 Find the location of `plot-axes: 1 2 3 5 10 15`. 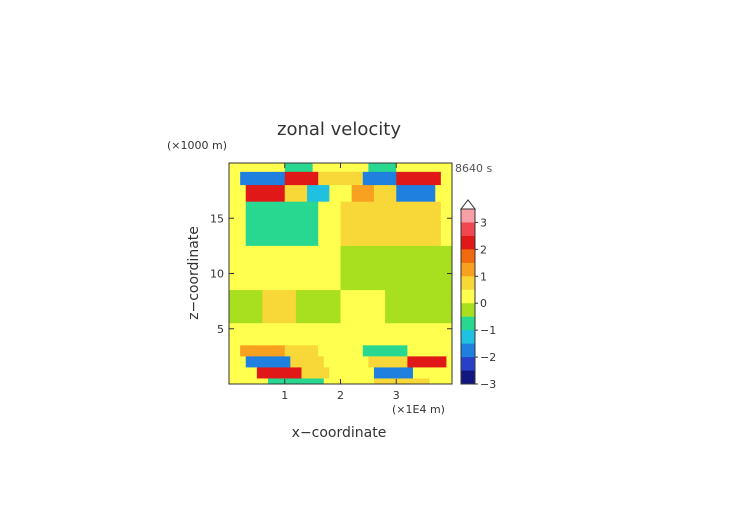

plot-axes: 1 2 3 5 10 15 is located at coordinates (331, 282).